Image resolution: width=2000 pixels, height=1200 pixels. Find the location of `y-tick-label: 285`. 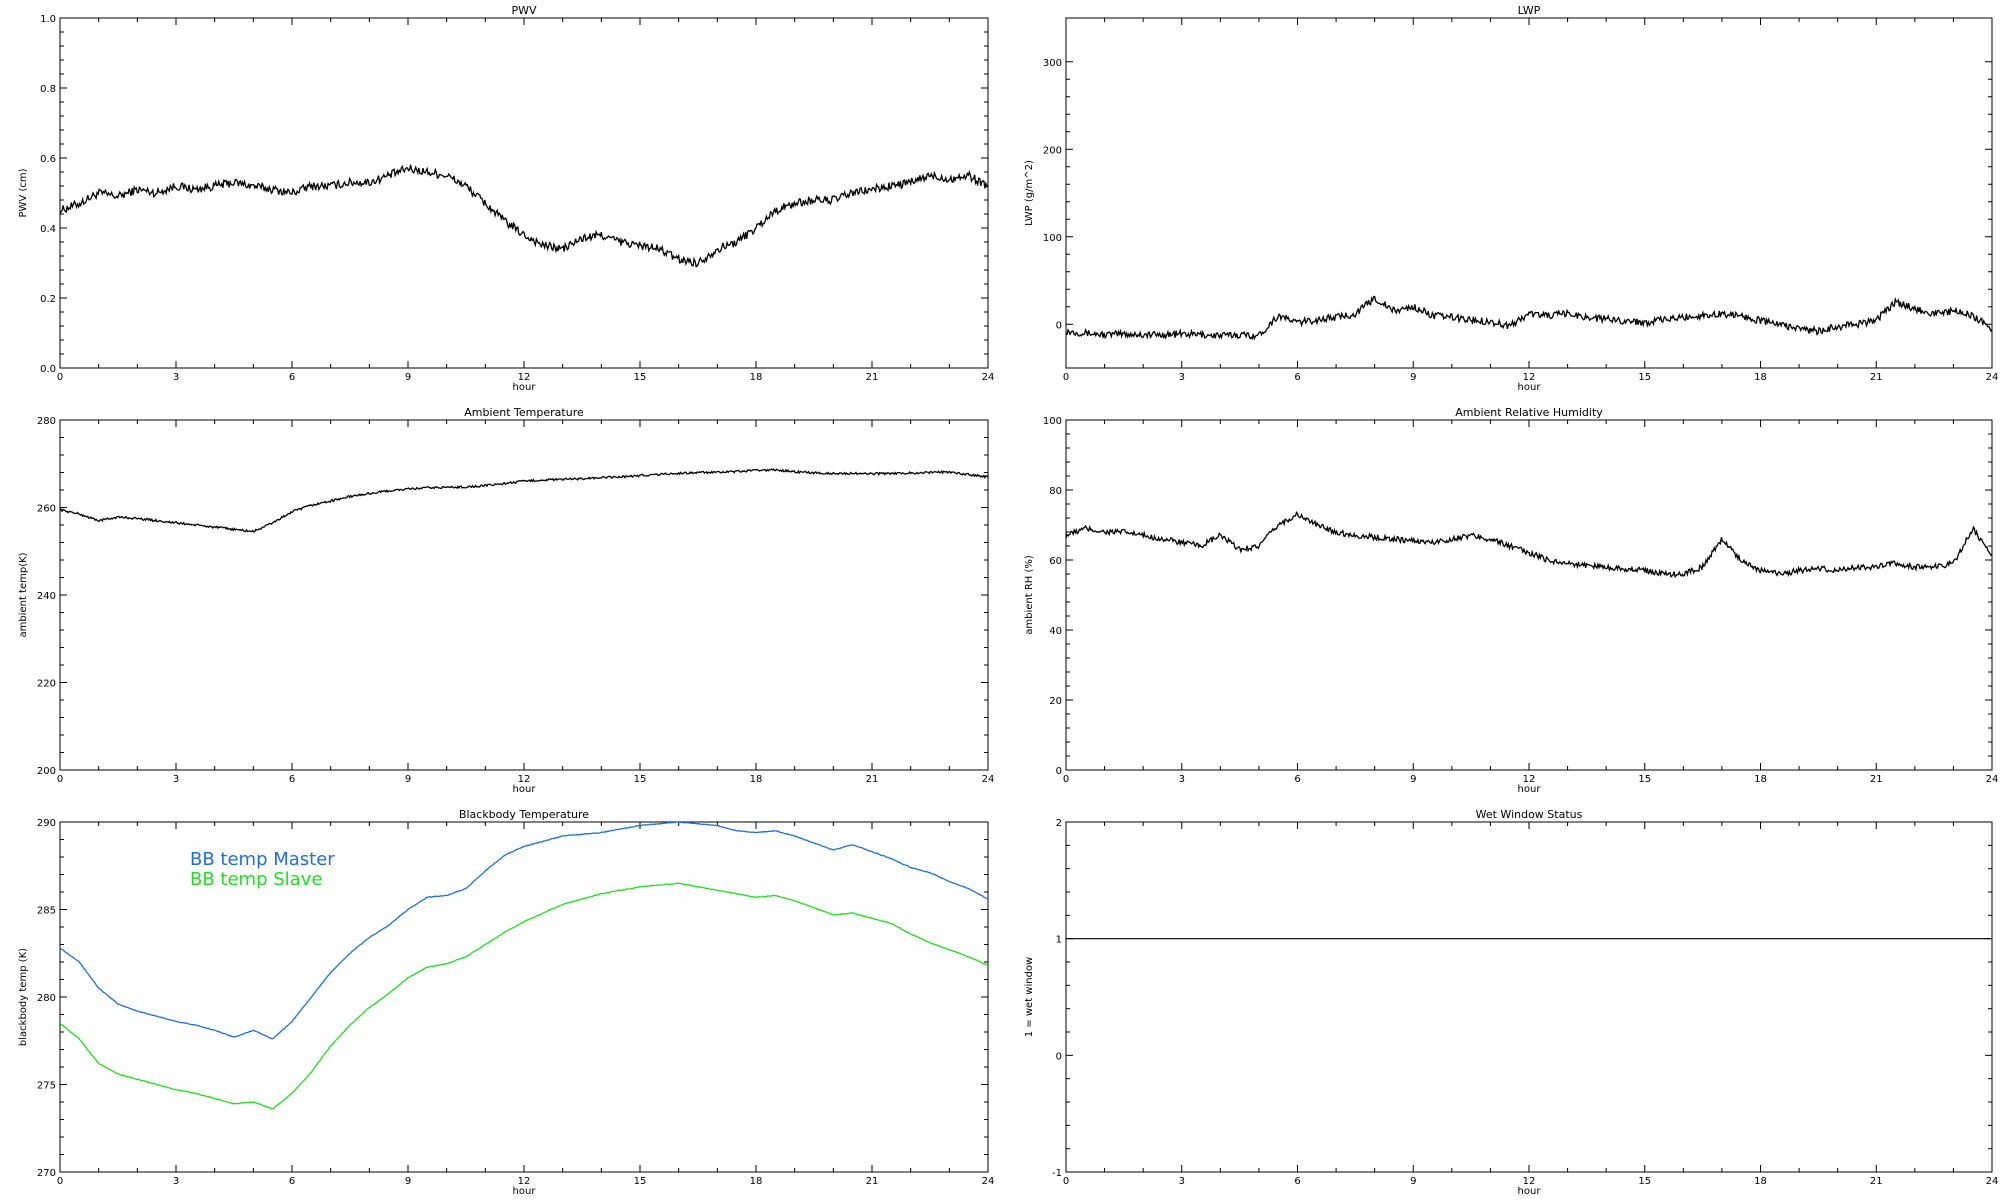

y-tick-label: 285 is located at coordinates (46, 911).